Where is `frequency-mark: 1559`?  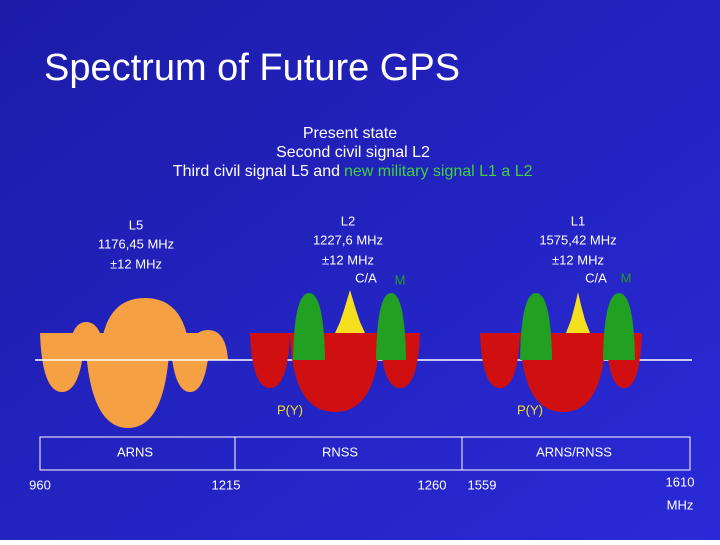 frequency-mark: 1559 is located at coordinates (482, 484).